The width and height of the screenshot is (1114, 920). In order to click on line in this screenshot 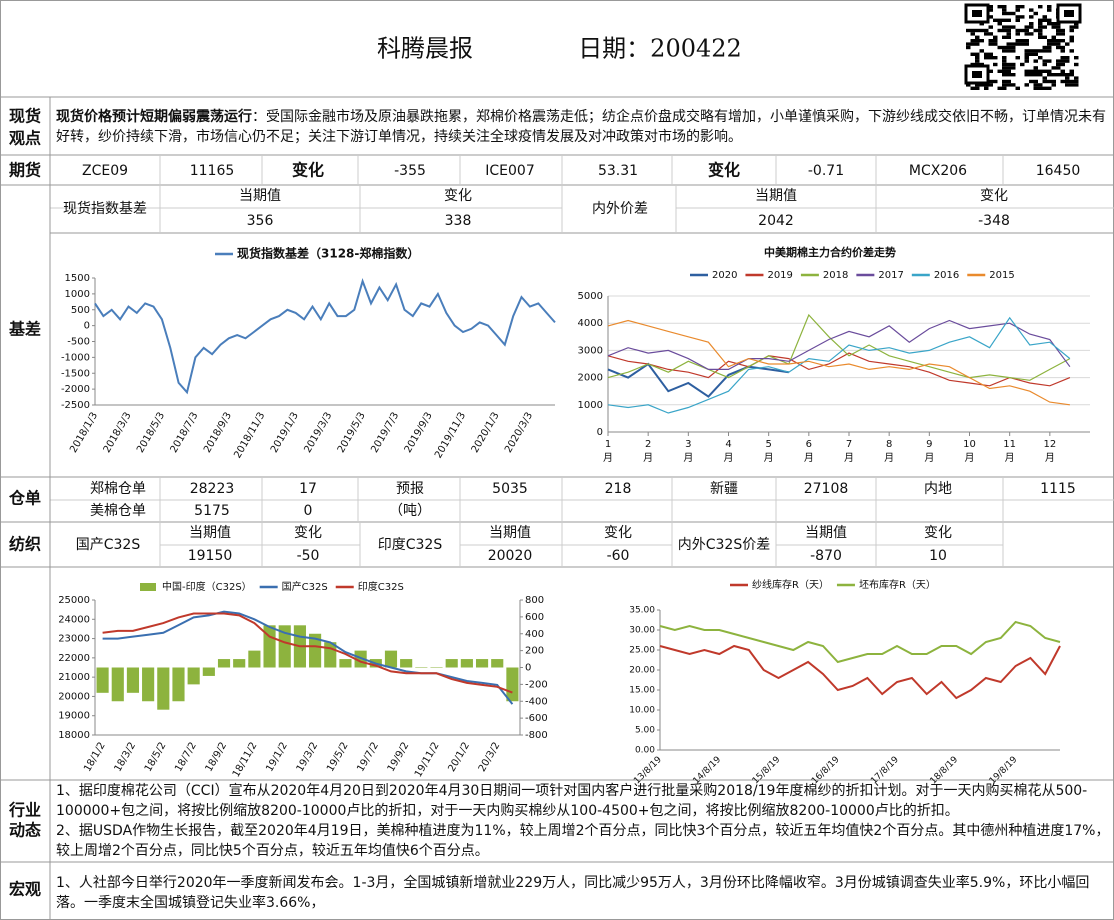, I will do `click(839, 365)`.